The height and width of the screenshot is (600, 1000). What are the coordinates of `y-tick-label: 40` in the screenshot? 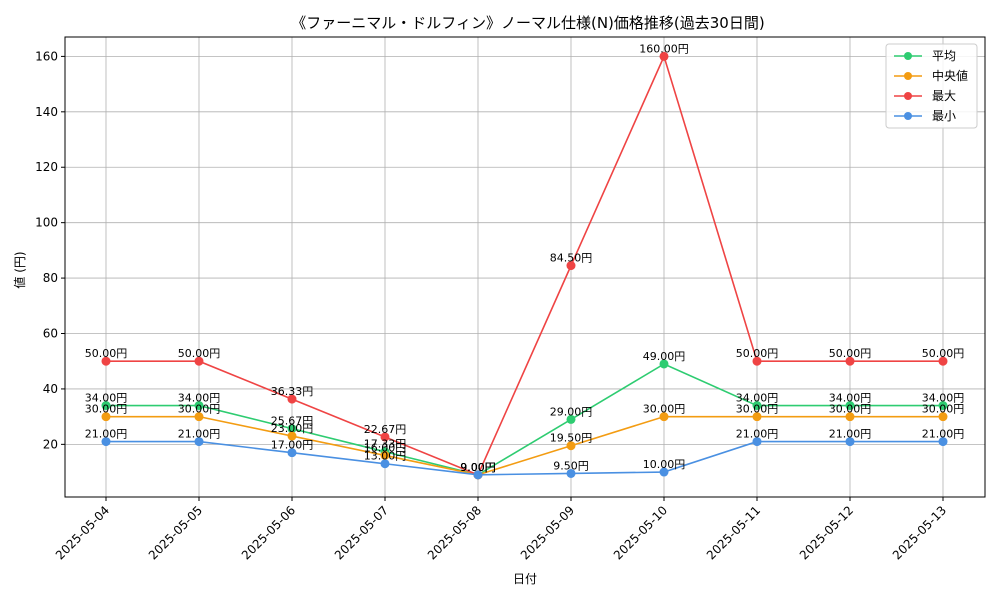 It's located at (50, 389).